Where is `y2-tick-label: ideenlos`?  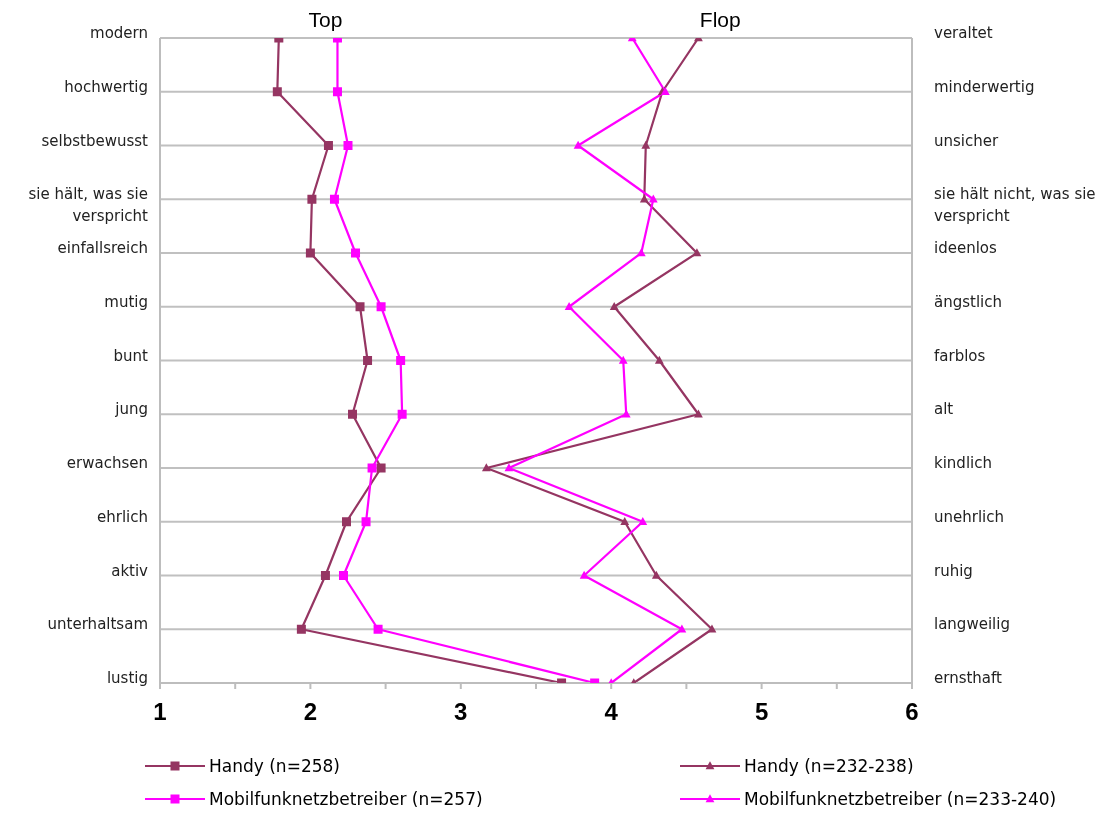 y2-tick-label: ideenlos is located at coordinates (965, 248).